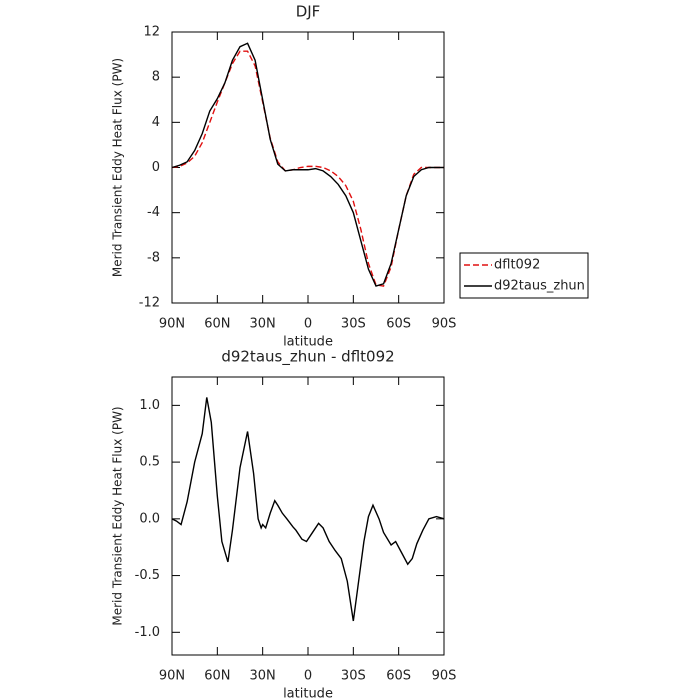  What do you see at coordinates (539, 286) in the screenshot?
I see `legend-label: d92taus_zhun` at bounding box center [539, 286].